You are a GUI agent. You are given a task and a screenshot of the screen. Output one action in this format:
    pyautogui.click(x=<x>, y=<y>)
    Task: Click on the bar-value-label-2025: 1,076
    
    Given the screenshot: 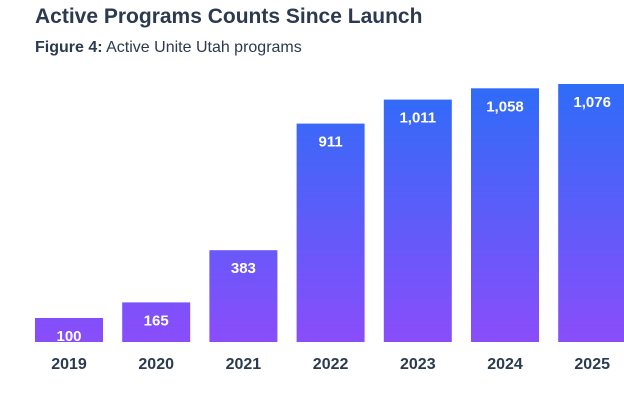 What is the action you would take?
    pyautogui.click(x=592, y=102)
    